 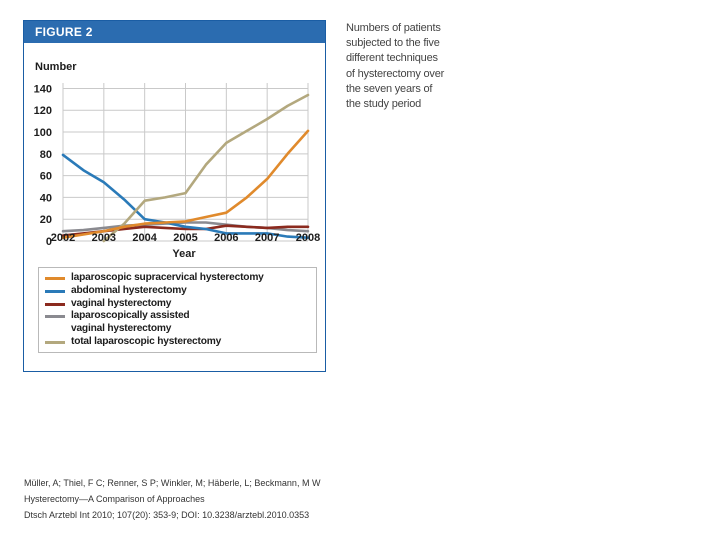 What do you see at coordinates (63, 238) in the screenshot?
I see `x-tick-label-2002: 2002` at bounding box center [63, 238].